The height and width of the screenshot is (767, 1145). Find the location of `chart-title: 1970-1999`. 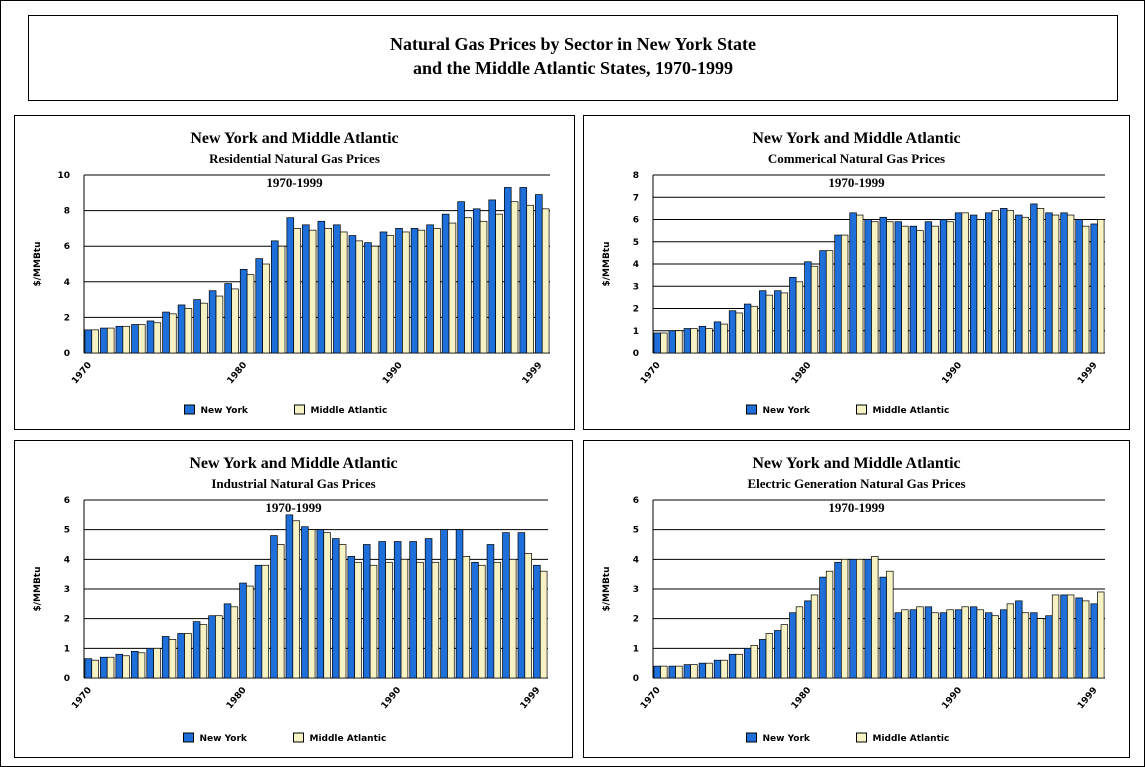

chart-title: 1970-1999 is located at coordinates (856, 507).